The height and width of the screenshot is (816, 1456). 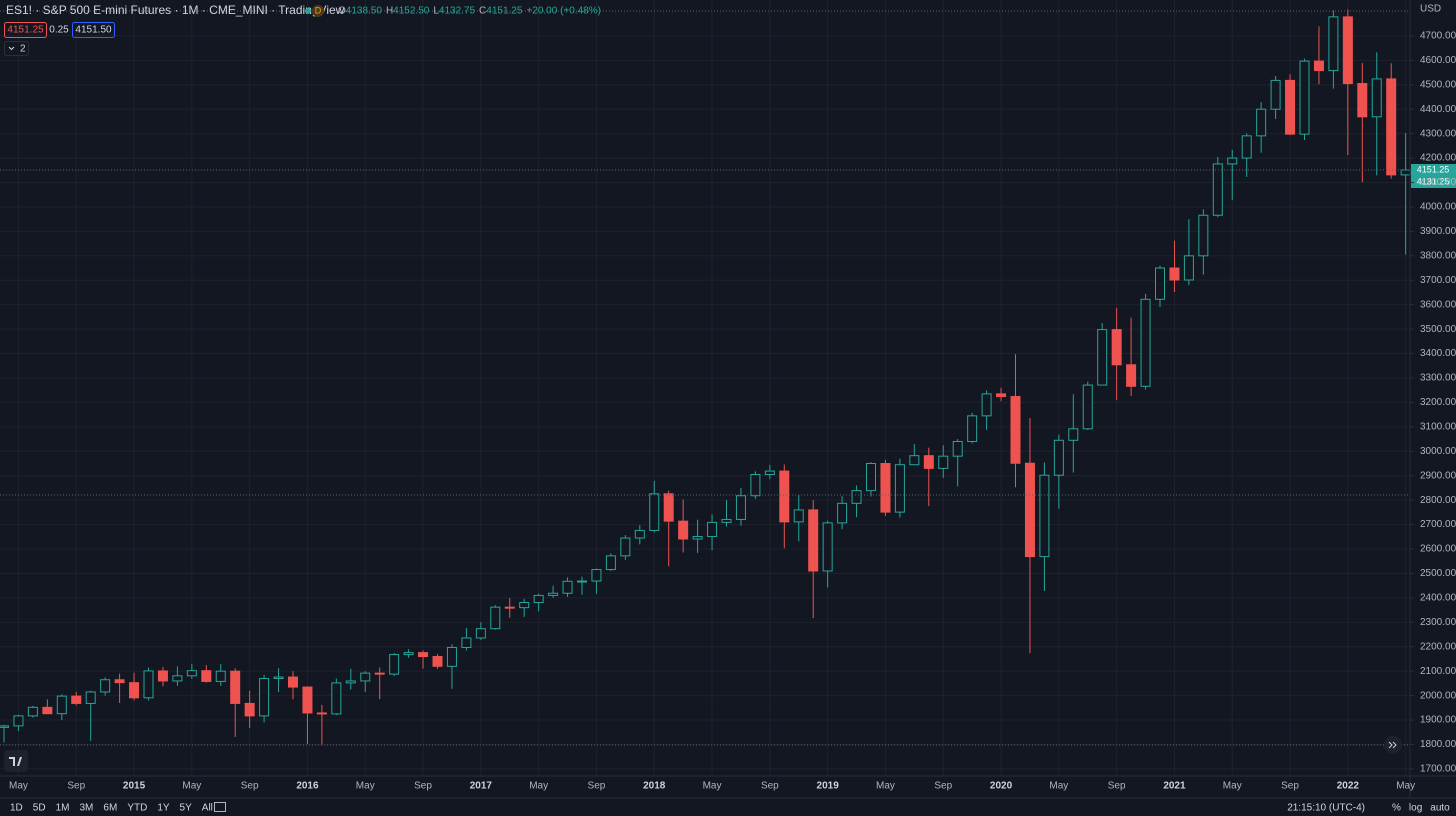 I want to click on scale-option: %, so click(x=1396, y=808).